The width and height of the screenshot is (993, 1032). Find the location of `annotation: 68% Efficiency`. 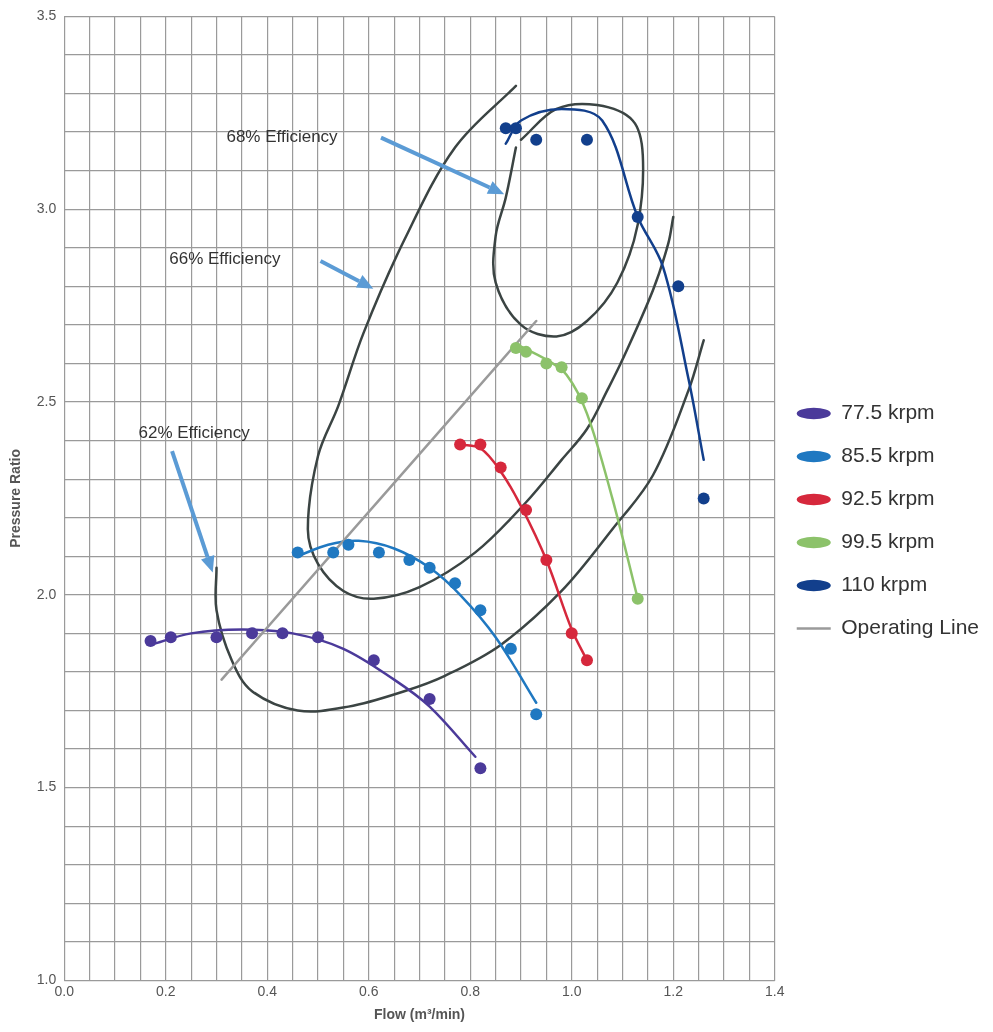

annotation: 68% Efficiency is located at coordinates (282, 137).